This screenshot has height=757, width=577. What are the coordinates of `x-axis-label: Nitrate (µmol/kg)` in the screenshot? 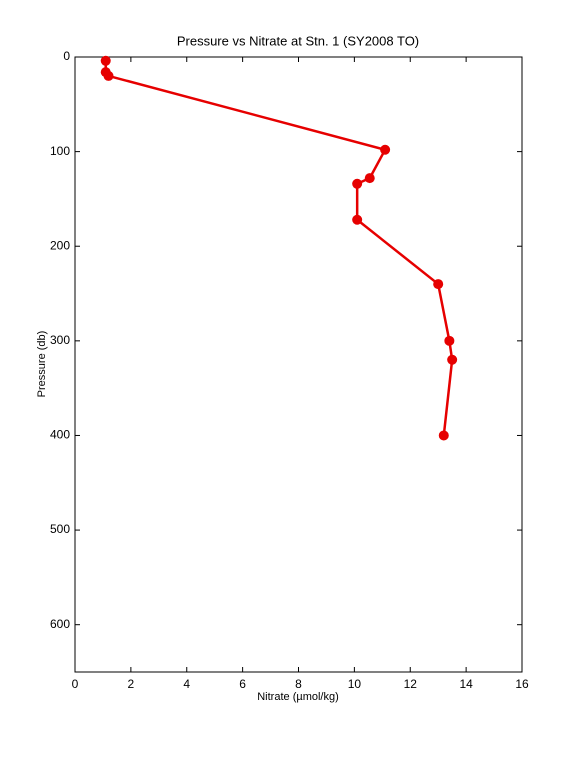 It's located at (298, 697).